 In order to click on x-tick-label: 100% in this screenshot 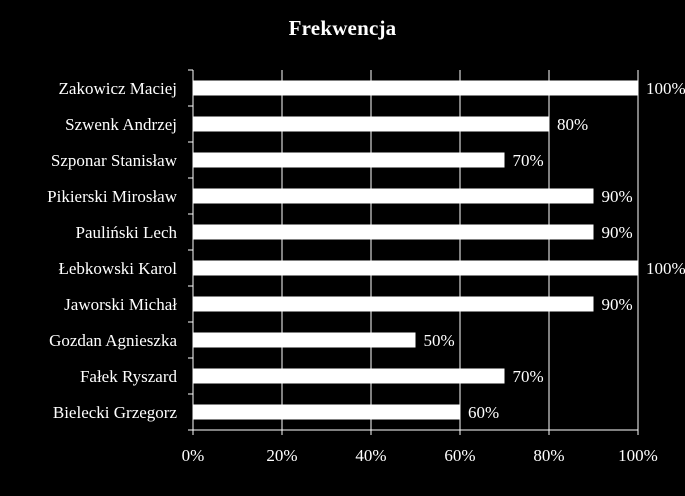, I will do `click(638, 455)`.